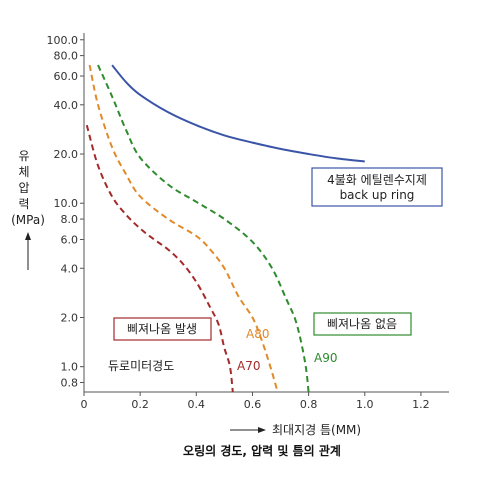 The height and width of the screenshot is (478, 478). I want to click on no-extrusion-label: 삐져나옴 없음, so click(362, 324).